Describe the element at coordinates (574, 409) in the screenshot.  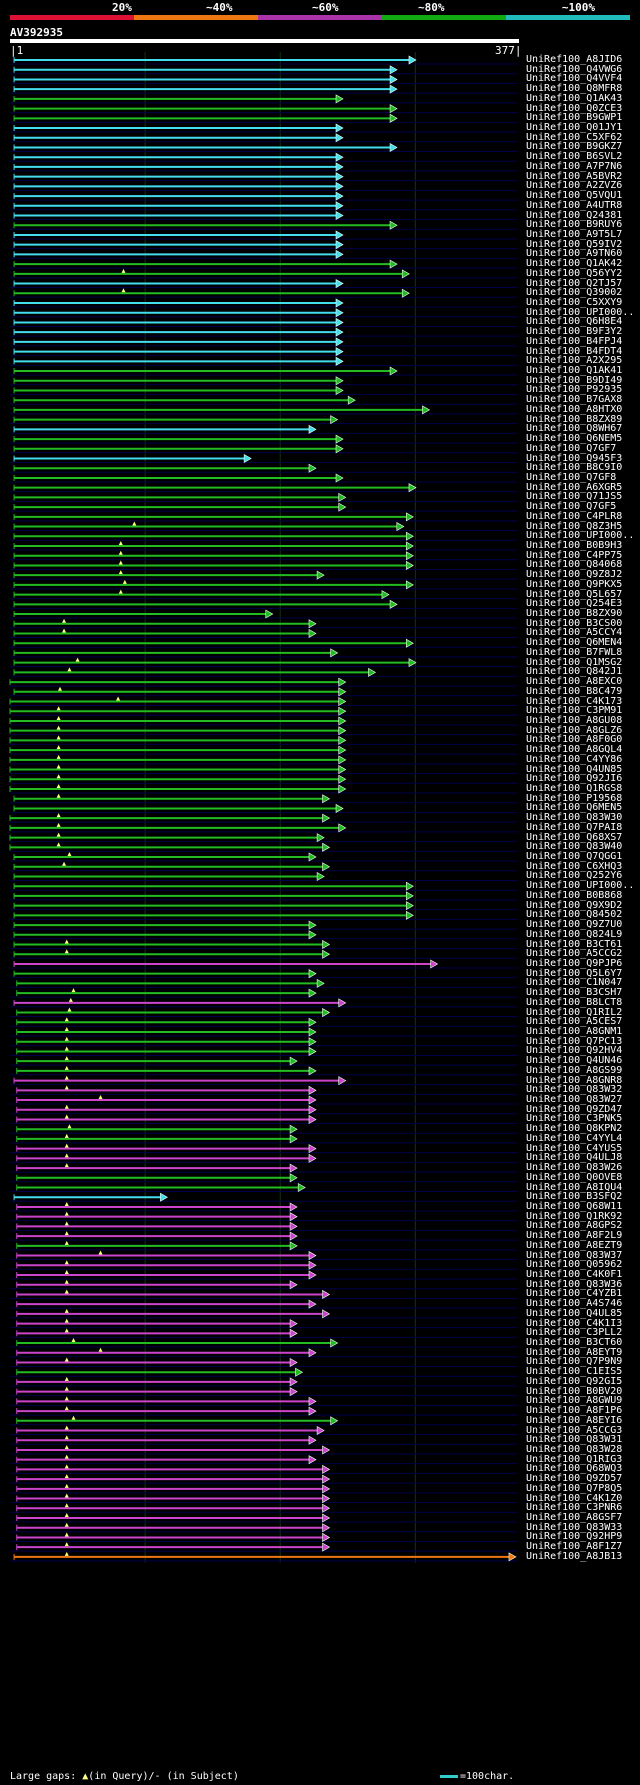
I see `hit-label: UniRef100_A8HTX0` at that location.